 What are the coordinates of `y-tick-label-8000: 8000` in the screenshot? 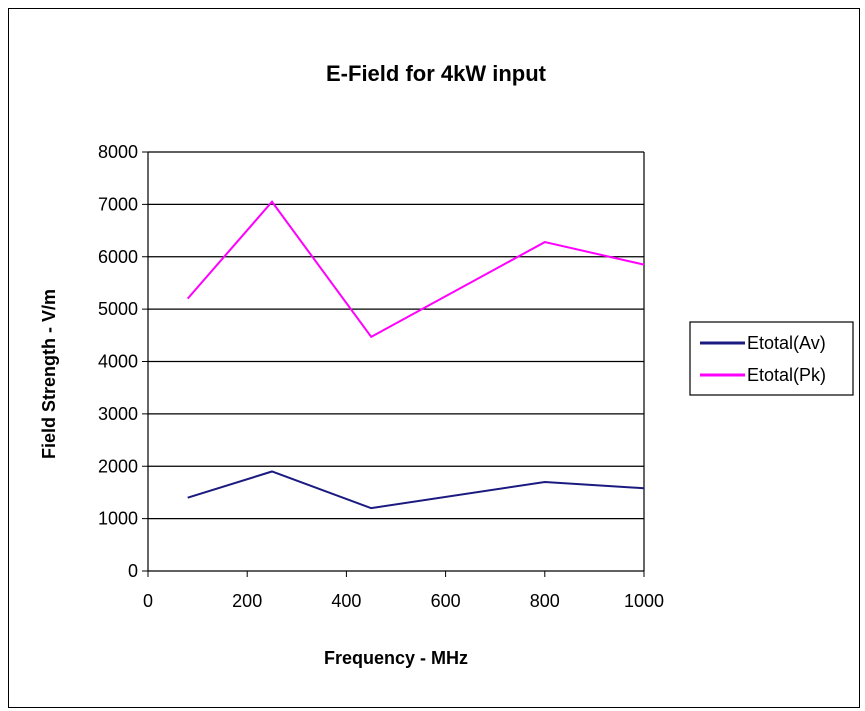 It's located at (118, 152).